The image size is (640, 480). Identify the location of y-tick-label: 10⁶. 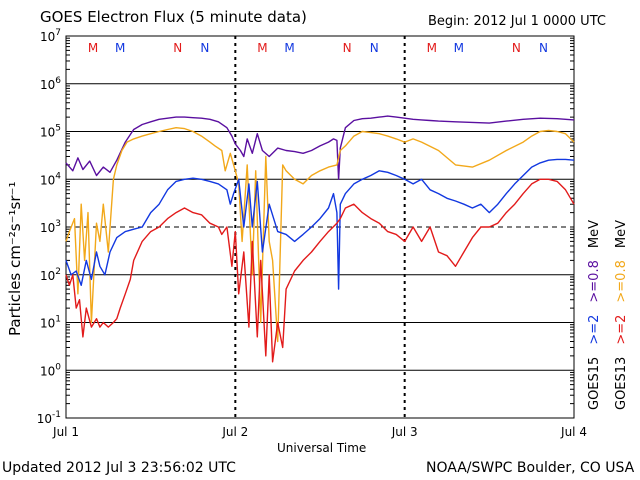
(50, 84).